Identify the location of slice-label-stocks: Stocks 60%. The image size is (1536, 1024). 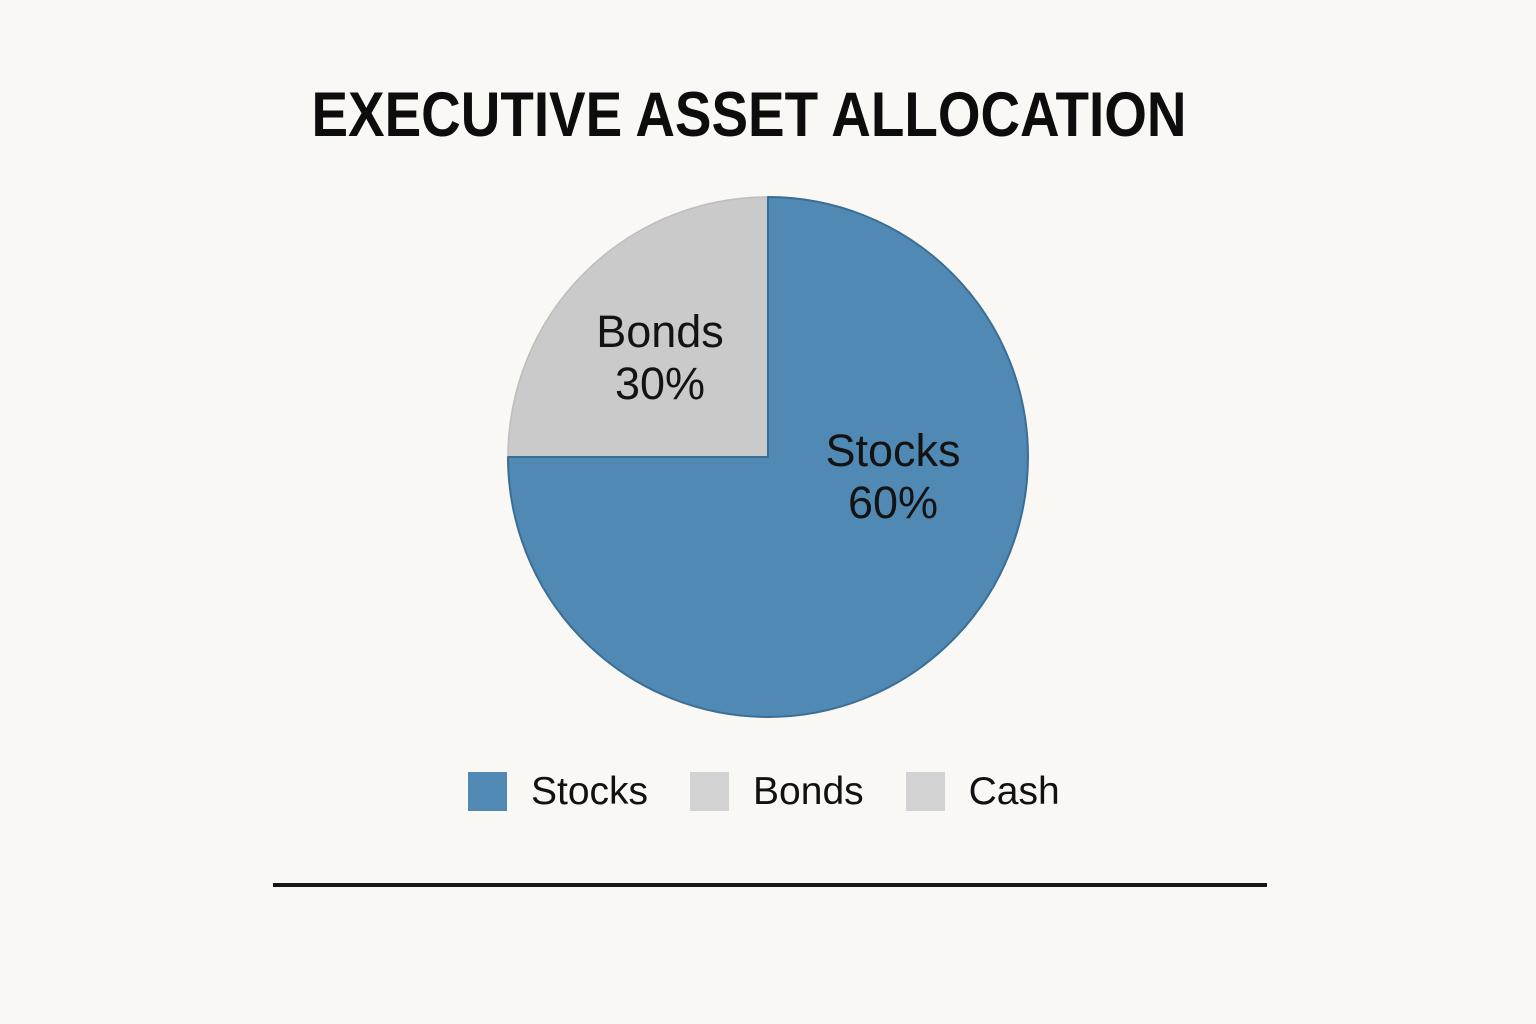
(892, 477).